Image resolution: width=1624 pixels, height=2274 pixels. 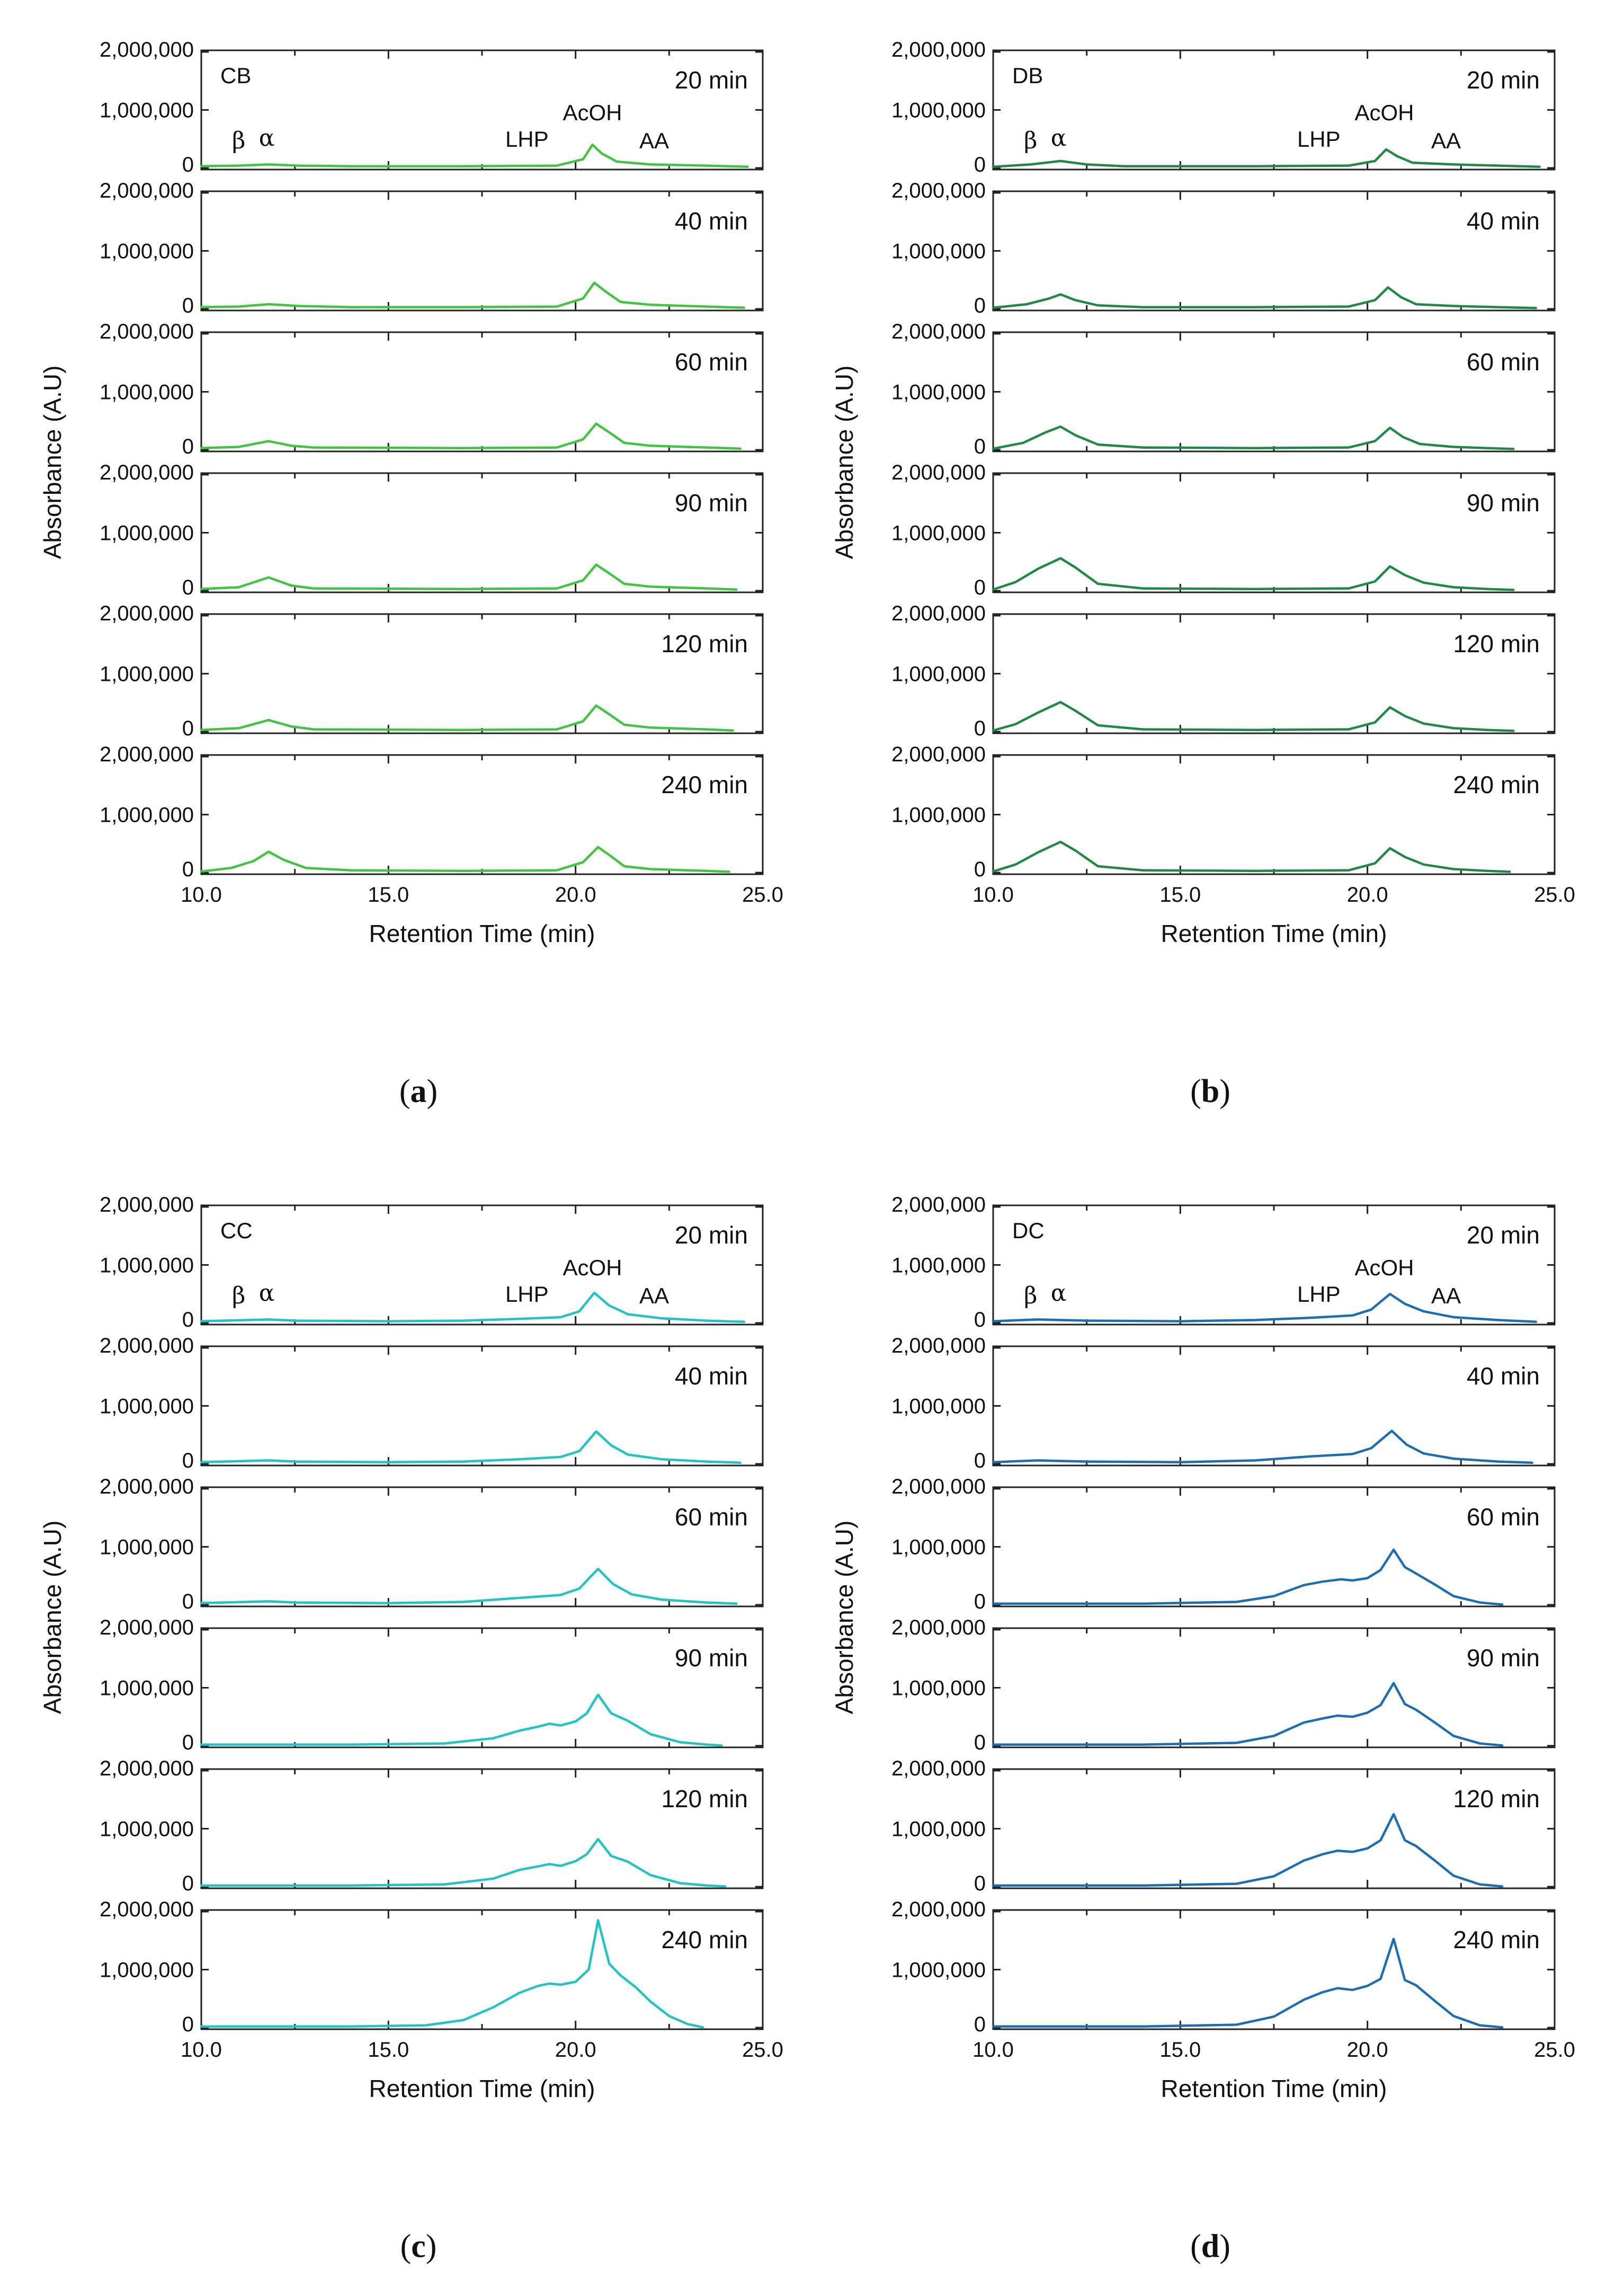 What do you see at coordinates (432, 1403) in the screenshot?
I see `panel-c-2: 2,000,000 1,000,000 0 40 min` at bounding box center [432, 1403].